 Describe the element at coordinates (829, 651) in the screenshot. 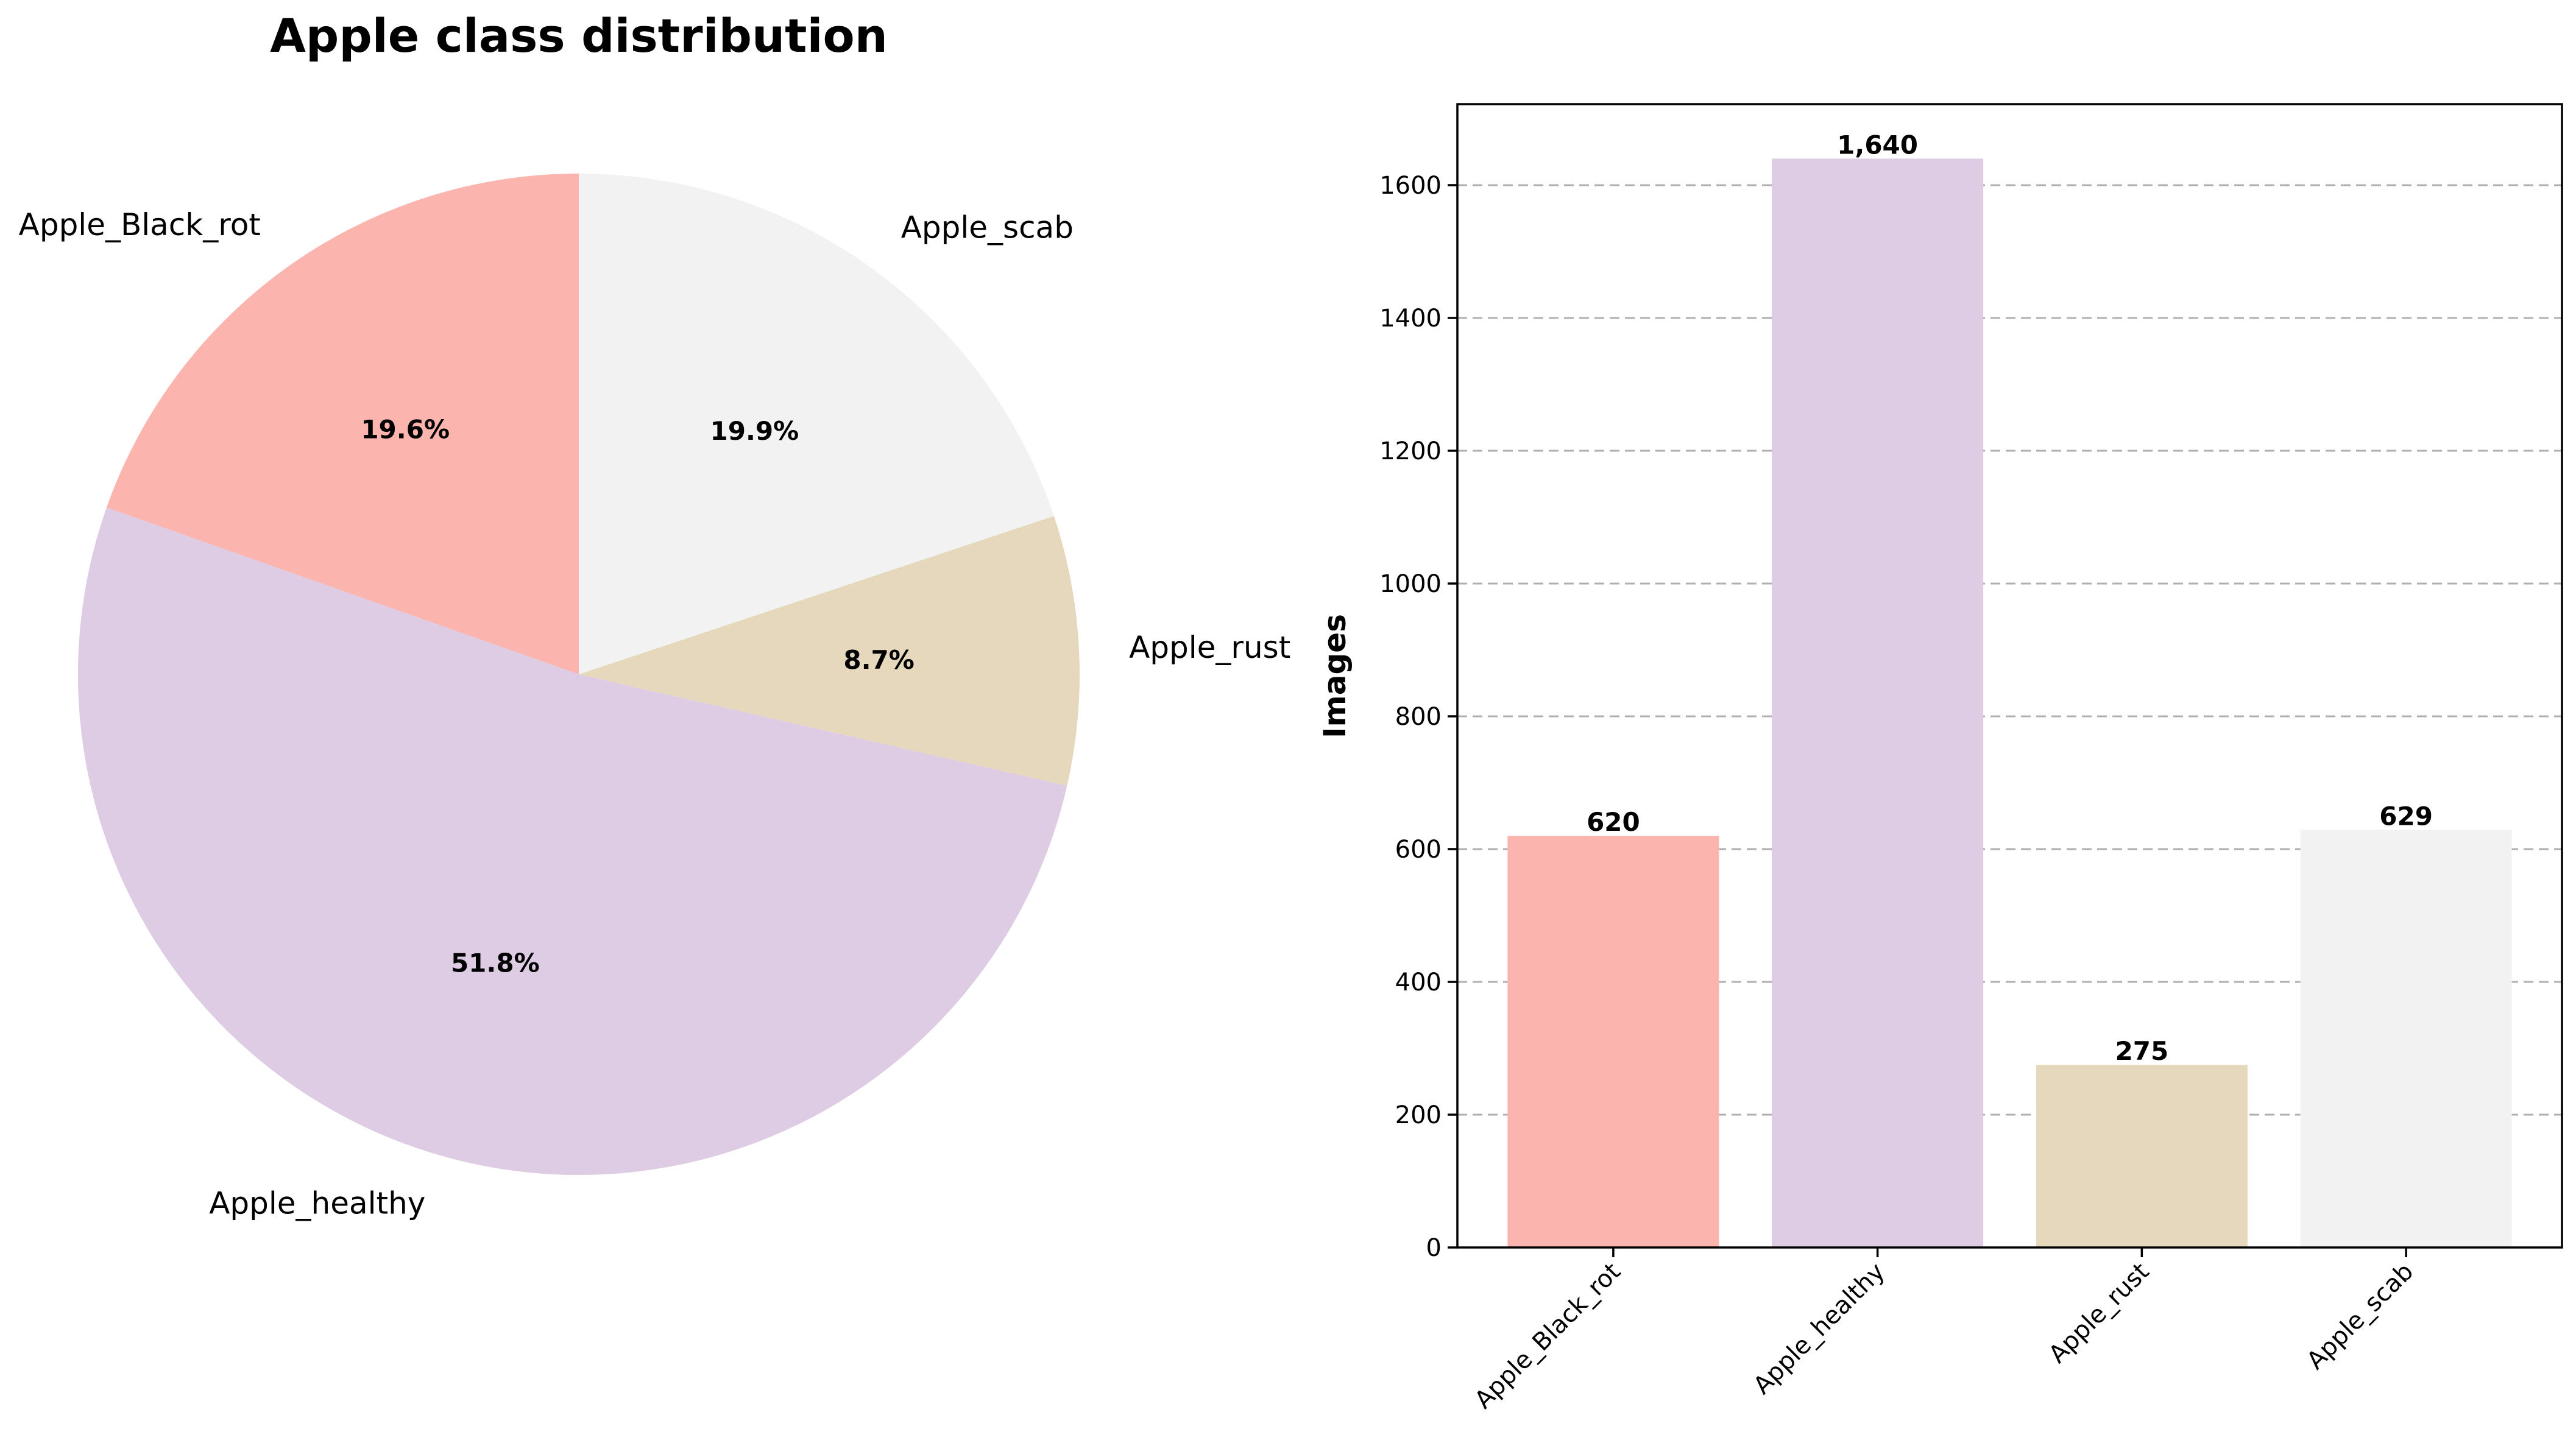

I see `pie-slice-apple-rust` at that location.